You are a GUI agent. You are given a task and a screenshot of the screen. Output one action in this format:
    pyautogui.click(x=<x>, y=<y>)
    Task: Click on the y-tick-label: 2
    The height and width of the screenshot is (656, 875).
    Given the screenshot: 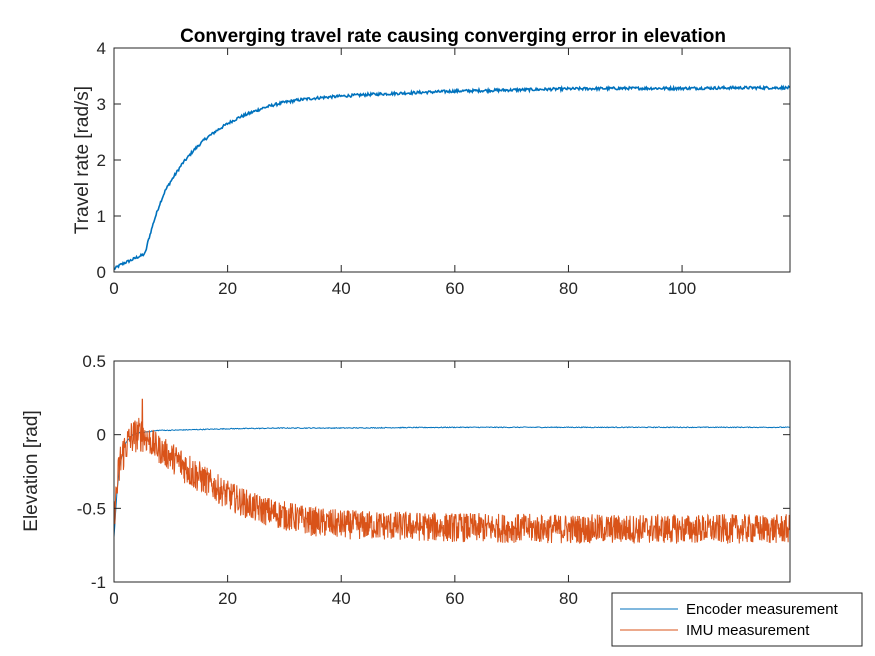 What is the action you would take?
    pyautogui.click(x=101, y=160)
    